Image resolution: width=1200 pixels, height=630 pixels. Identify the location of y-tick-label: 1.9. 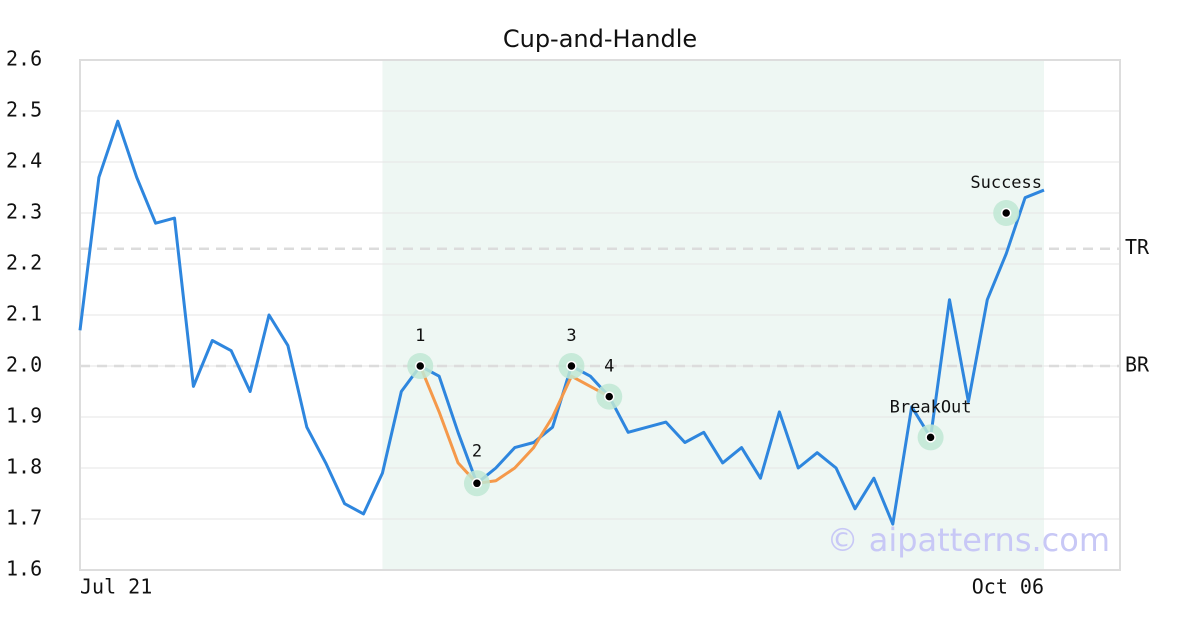
(24, 416).